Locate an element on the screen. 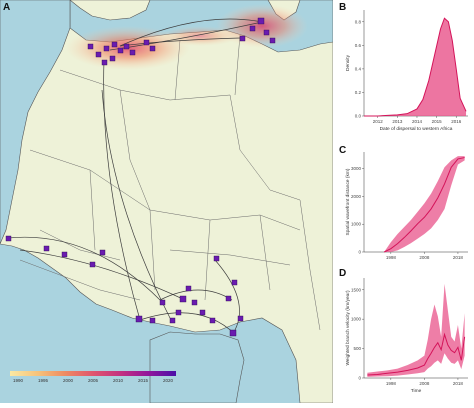 This screenshot has width=474, height=408. x-tick-label: 2016 is located at coordinates (456, 121).